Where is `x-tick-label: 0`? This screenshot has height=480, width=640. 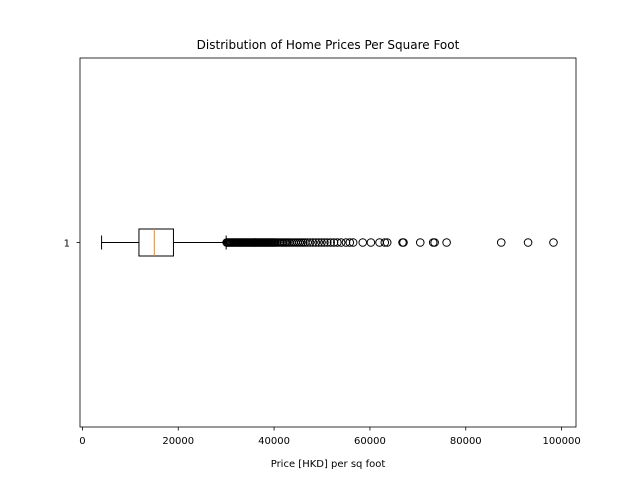
x-tick-label: 0 is located at coordinates (82, 441).